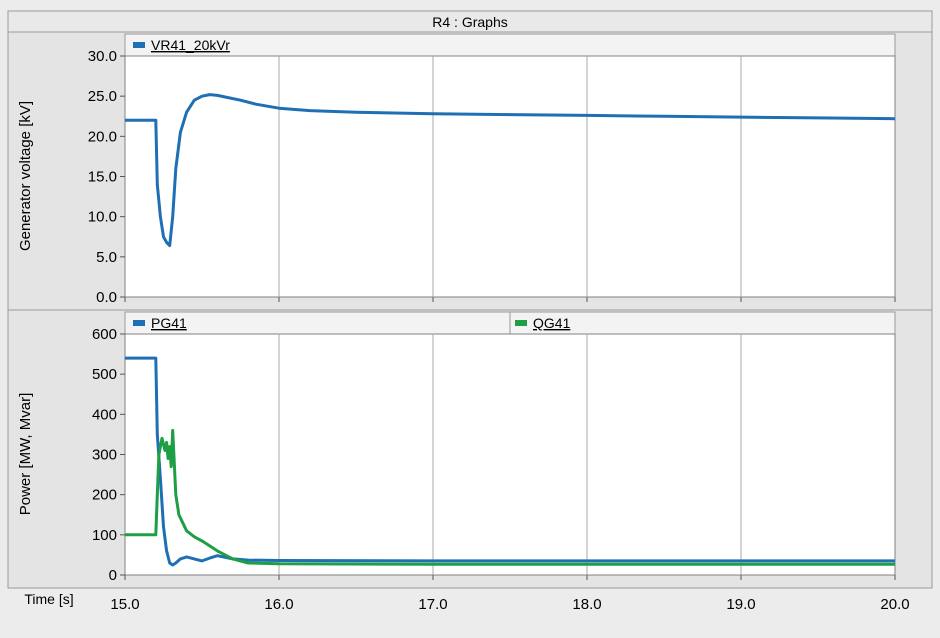 Image resolution: width=940 pixels, height=638 pixels. I want to click on x-tick-label: 16.0, so click(278, 604).